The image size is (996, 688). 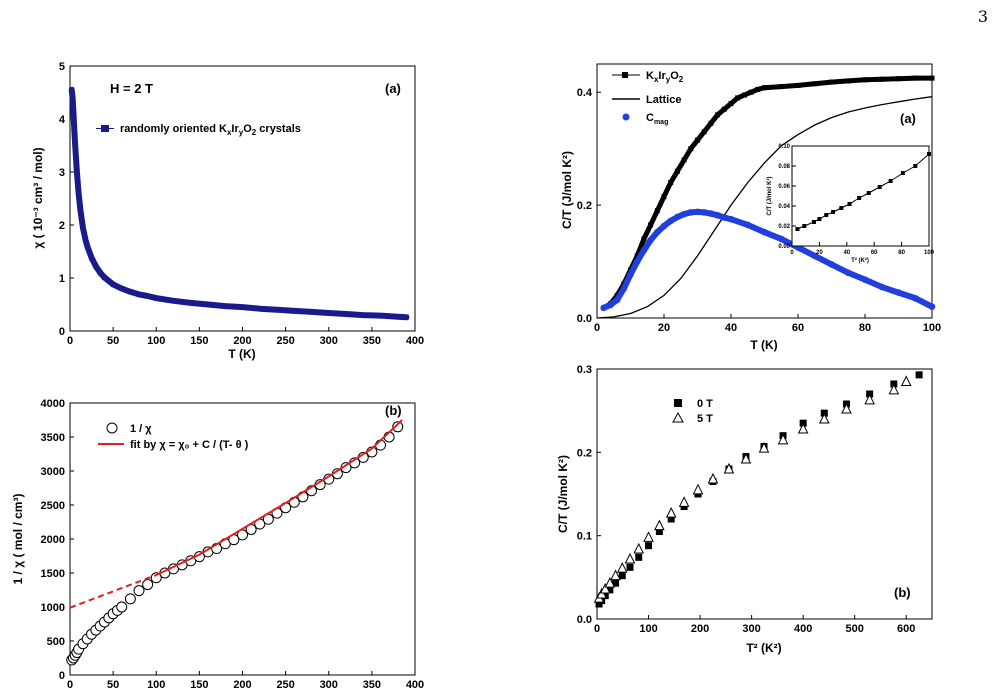 What do you see at coordinates (372, 683) in the screenshot?
I see `x-tick-label: 350` at bounding box center [372, 683].